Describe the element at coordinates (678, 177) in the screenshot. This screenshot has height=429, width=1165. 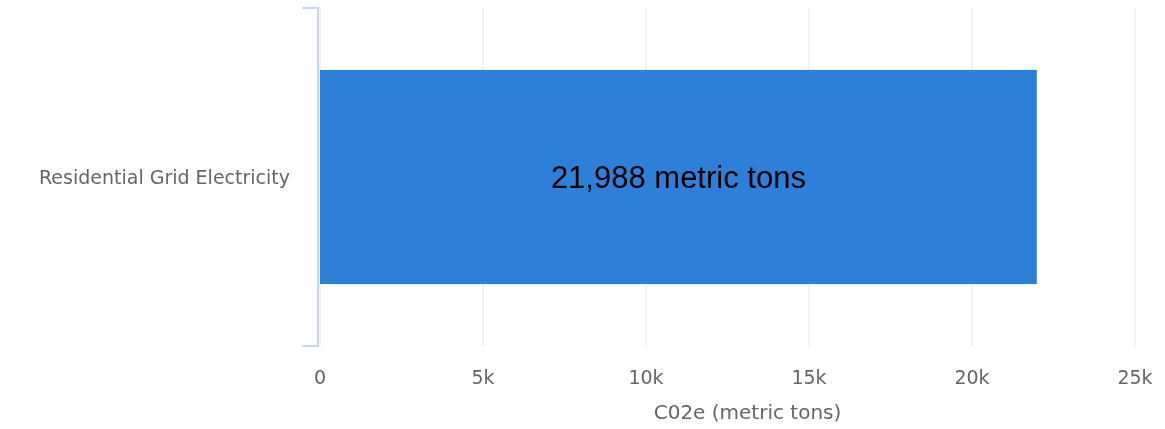
I see `data-label: 21,988 metric tons` at that location.